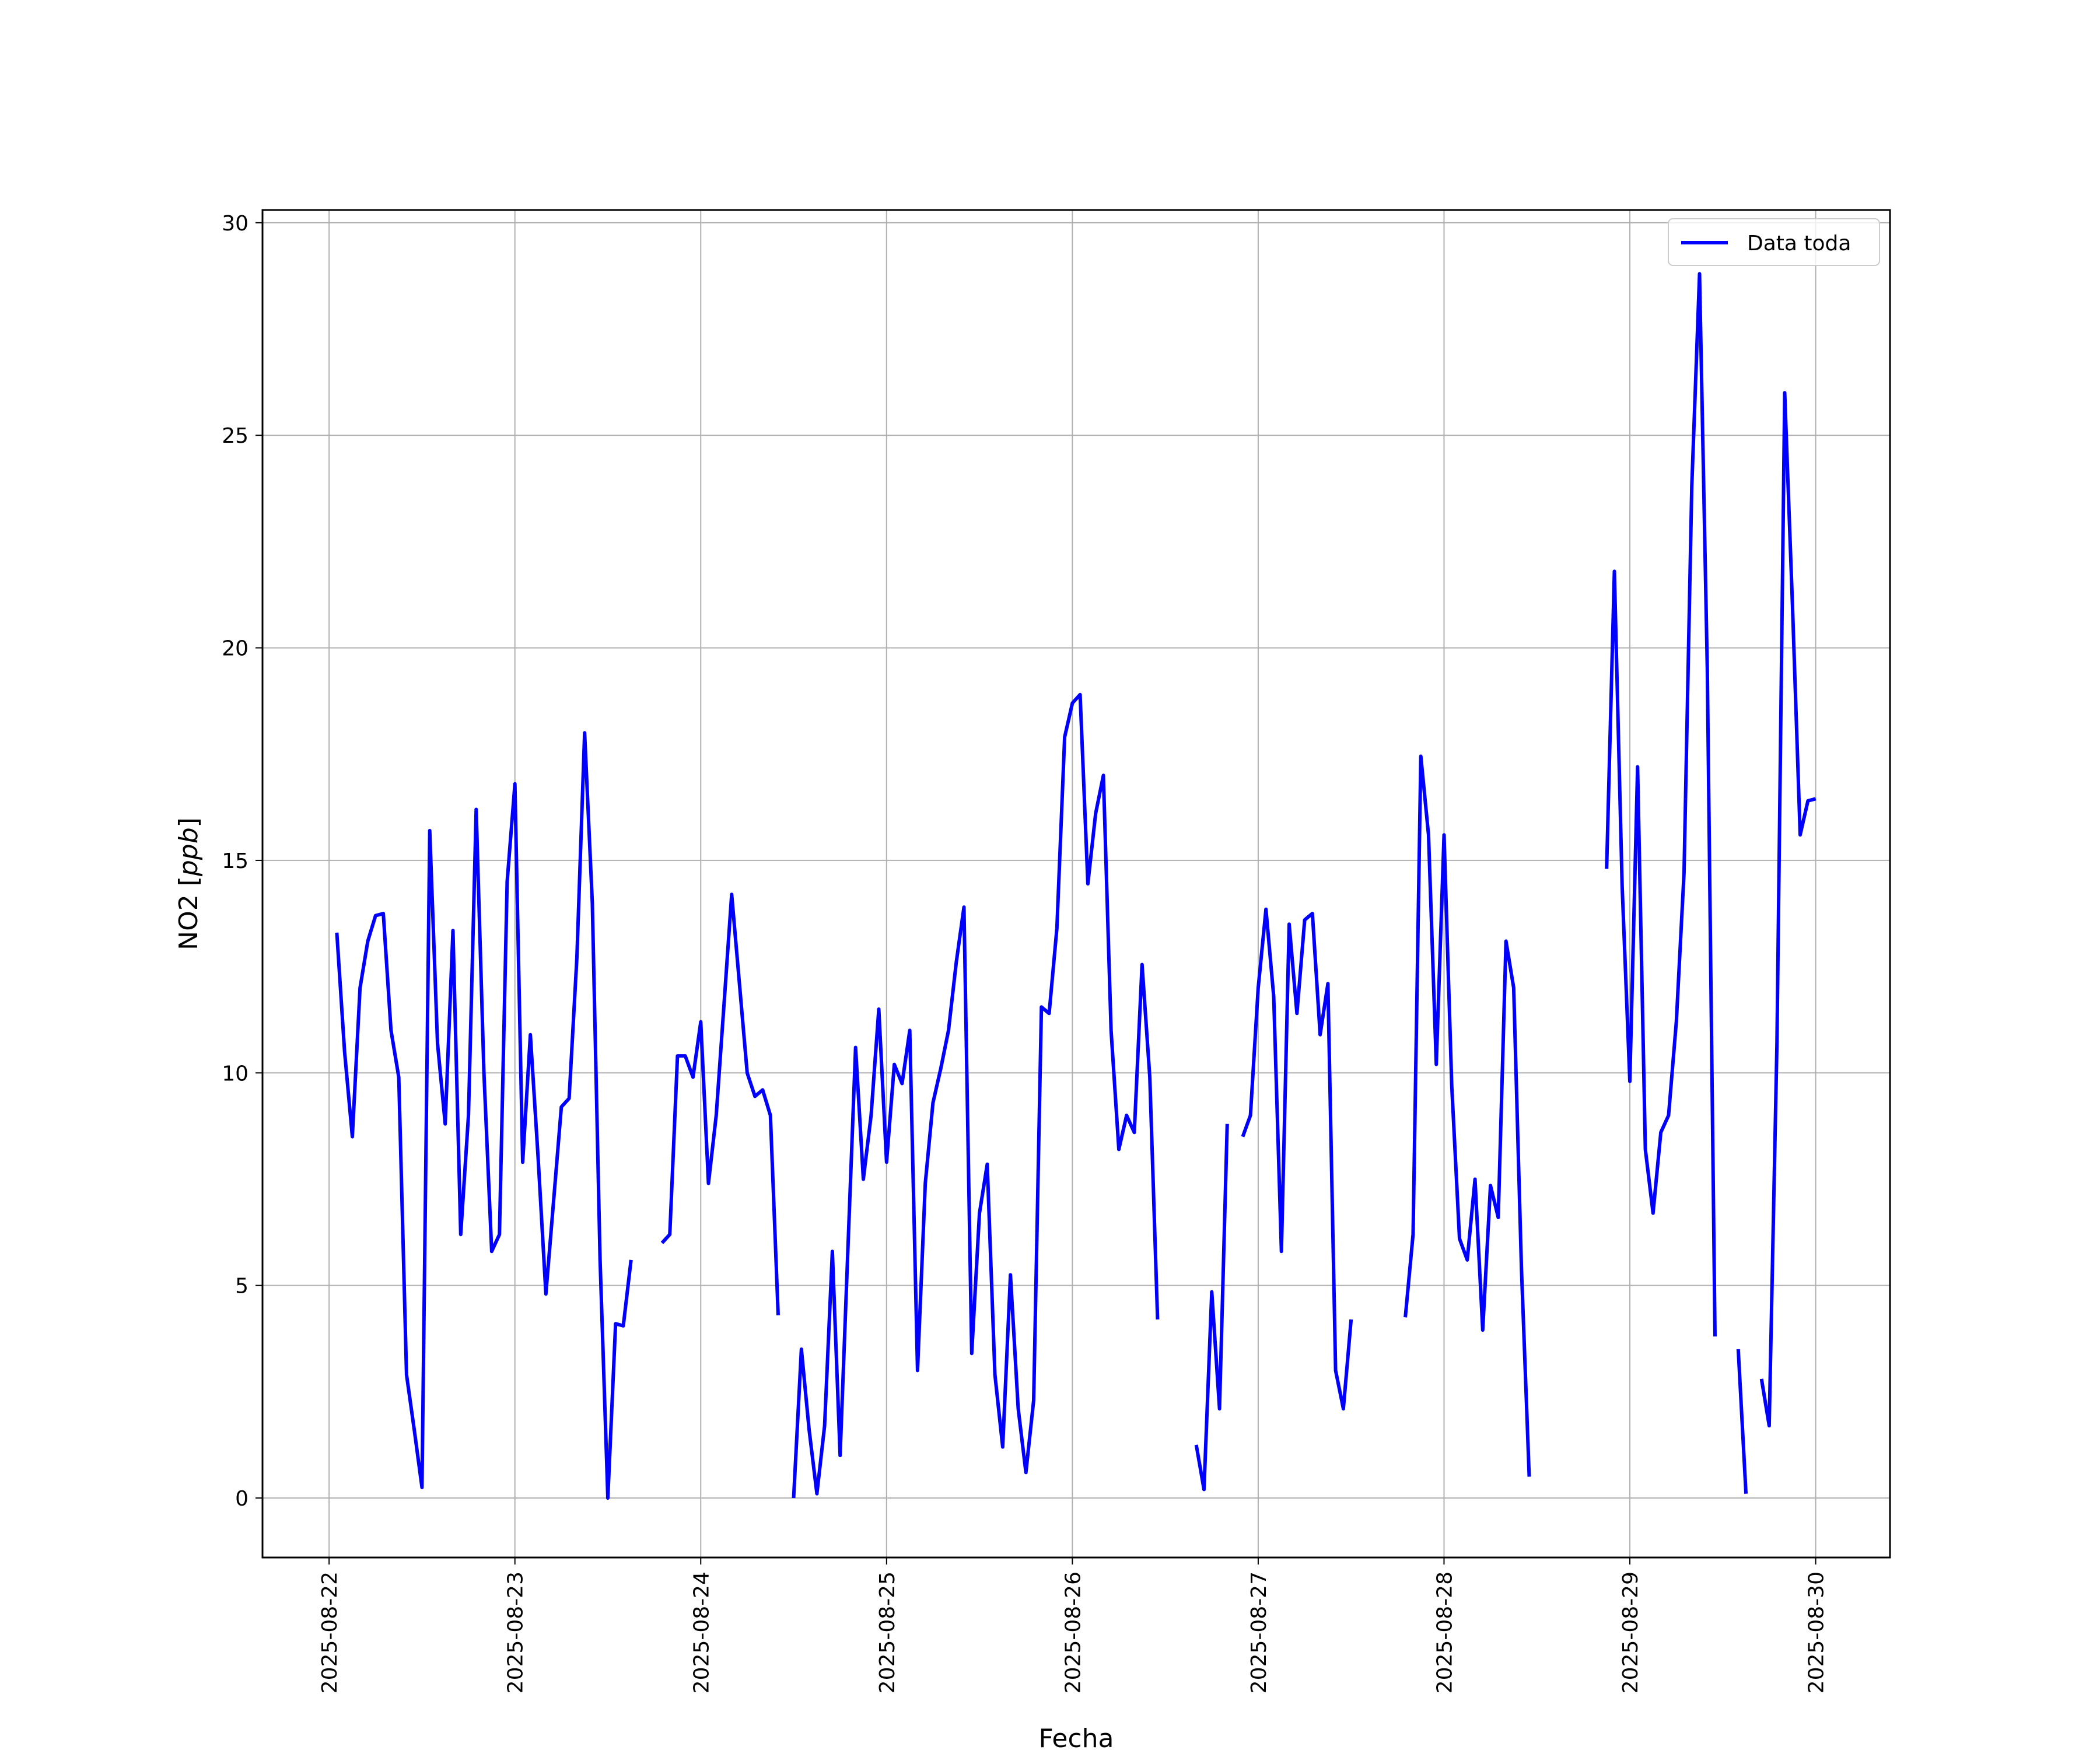 The image size is (2100, 1750). What do you see at coordinates (1799, 244) in the screenshot?
I see `legend-label: Data toda` at bounding box center [1799, 244].